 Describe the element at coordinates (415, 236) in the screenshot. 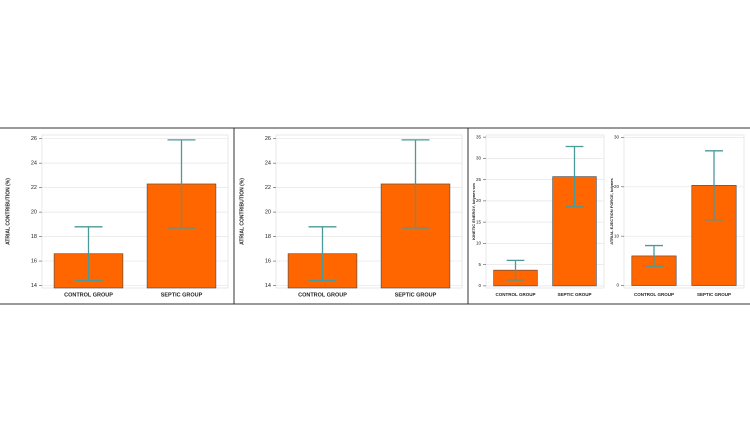

I see `bar` at that location.